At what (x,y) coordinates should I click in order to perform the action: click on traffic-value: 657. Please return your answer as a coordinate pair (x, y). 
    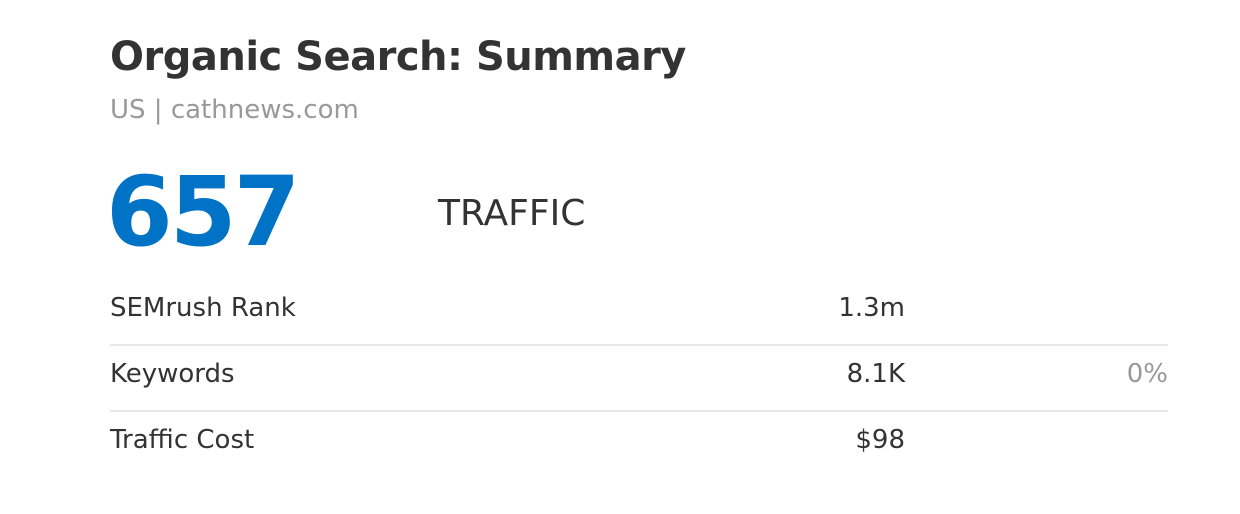
    Looking at the image, I should click on (203, 212).